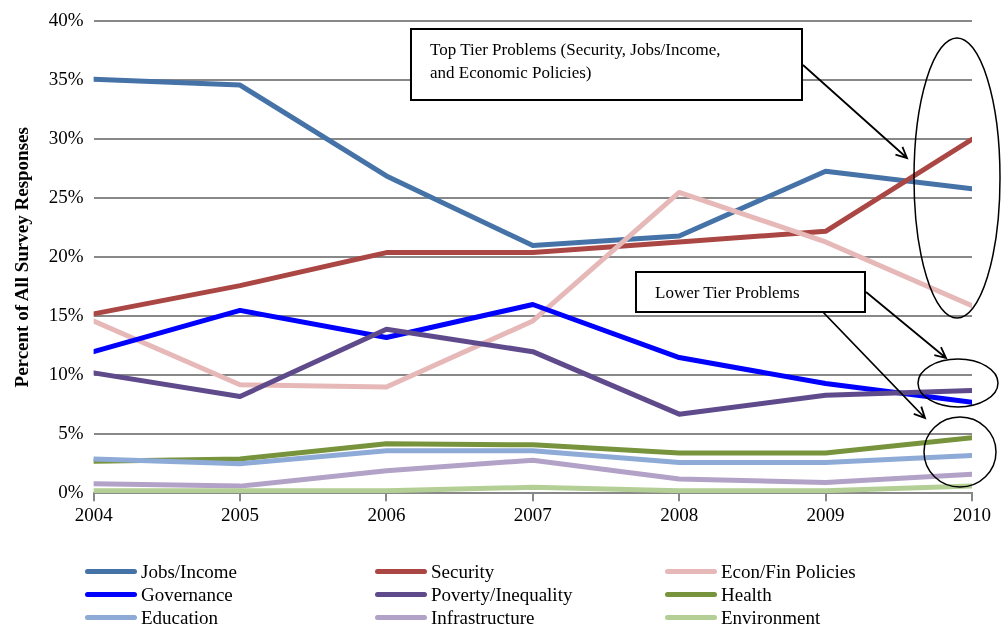 The image size is (1002, 639). Describe the element at coordinates (679, 514) in the screenshot. I see `x-tick-label: 2008` at that location.